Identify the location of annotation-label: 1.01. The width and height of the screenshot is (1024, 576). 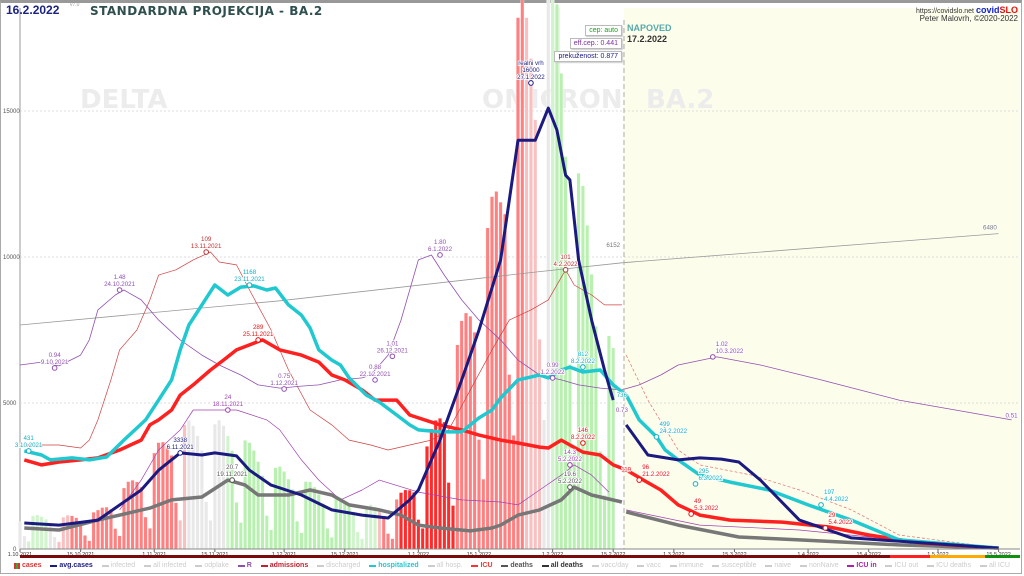
(392, 343).